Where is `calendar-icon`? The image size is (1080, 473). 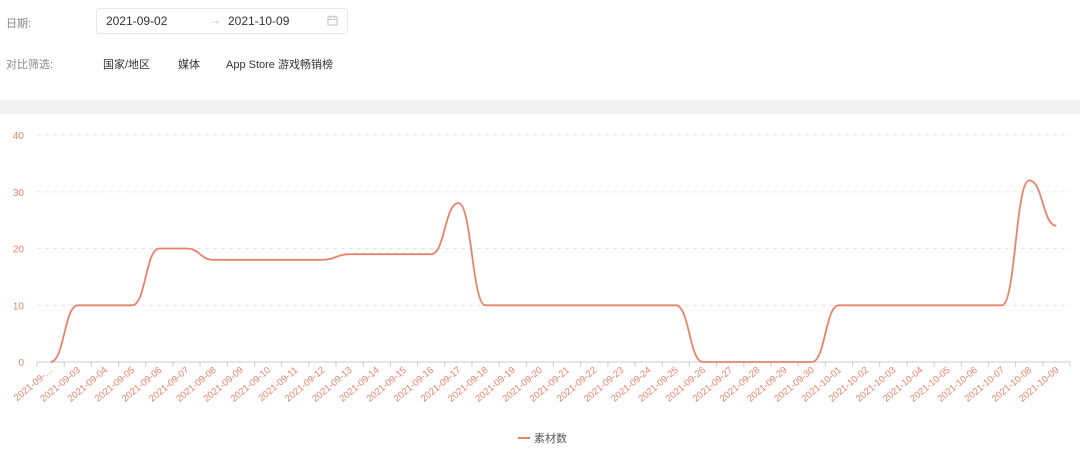 calendar-icon is located at coordinates (332, 20).